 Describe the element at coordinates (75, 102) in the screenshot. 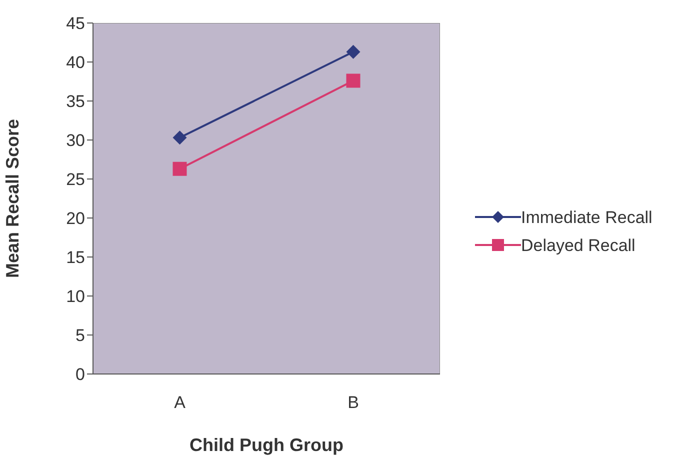

I see `y-tick-label: 35` at that location.